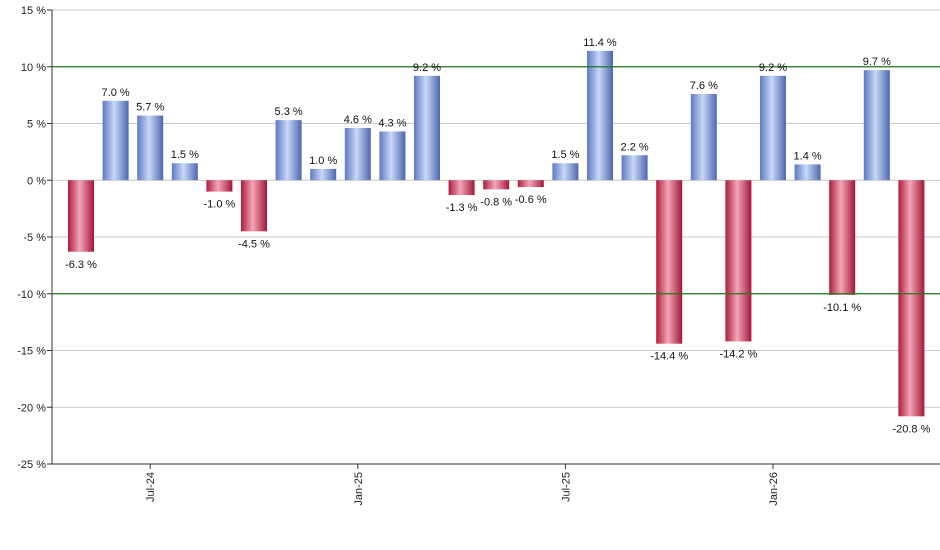  Describe the element at coordinates (33, 11) in the screenshot. I see `y-tick-label: 15 %` at that location.